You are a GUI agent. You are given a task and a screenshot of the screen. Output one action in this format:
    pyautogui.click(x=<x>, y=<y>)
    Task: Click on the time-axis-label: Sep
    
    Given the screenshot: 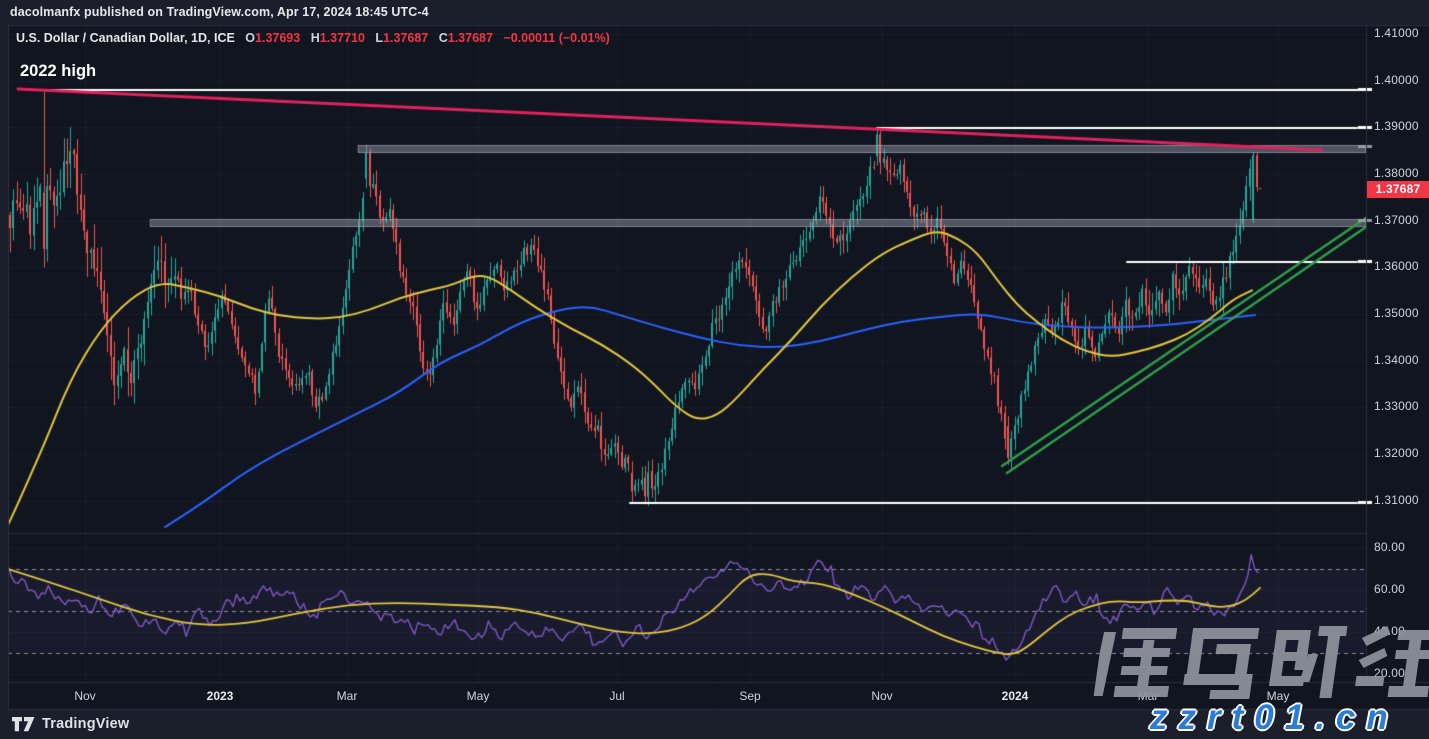 What is the action you would take?
    pyautogui.click(x=750, y=696)
    